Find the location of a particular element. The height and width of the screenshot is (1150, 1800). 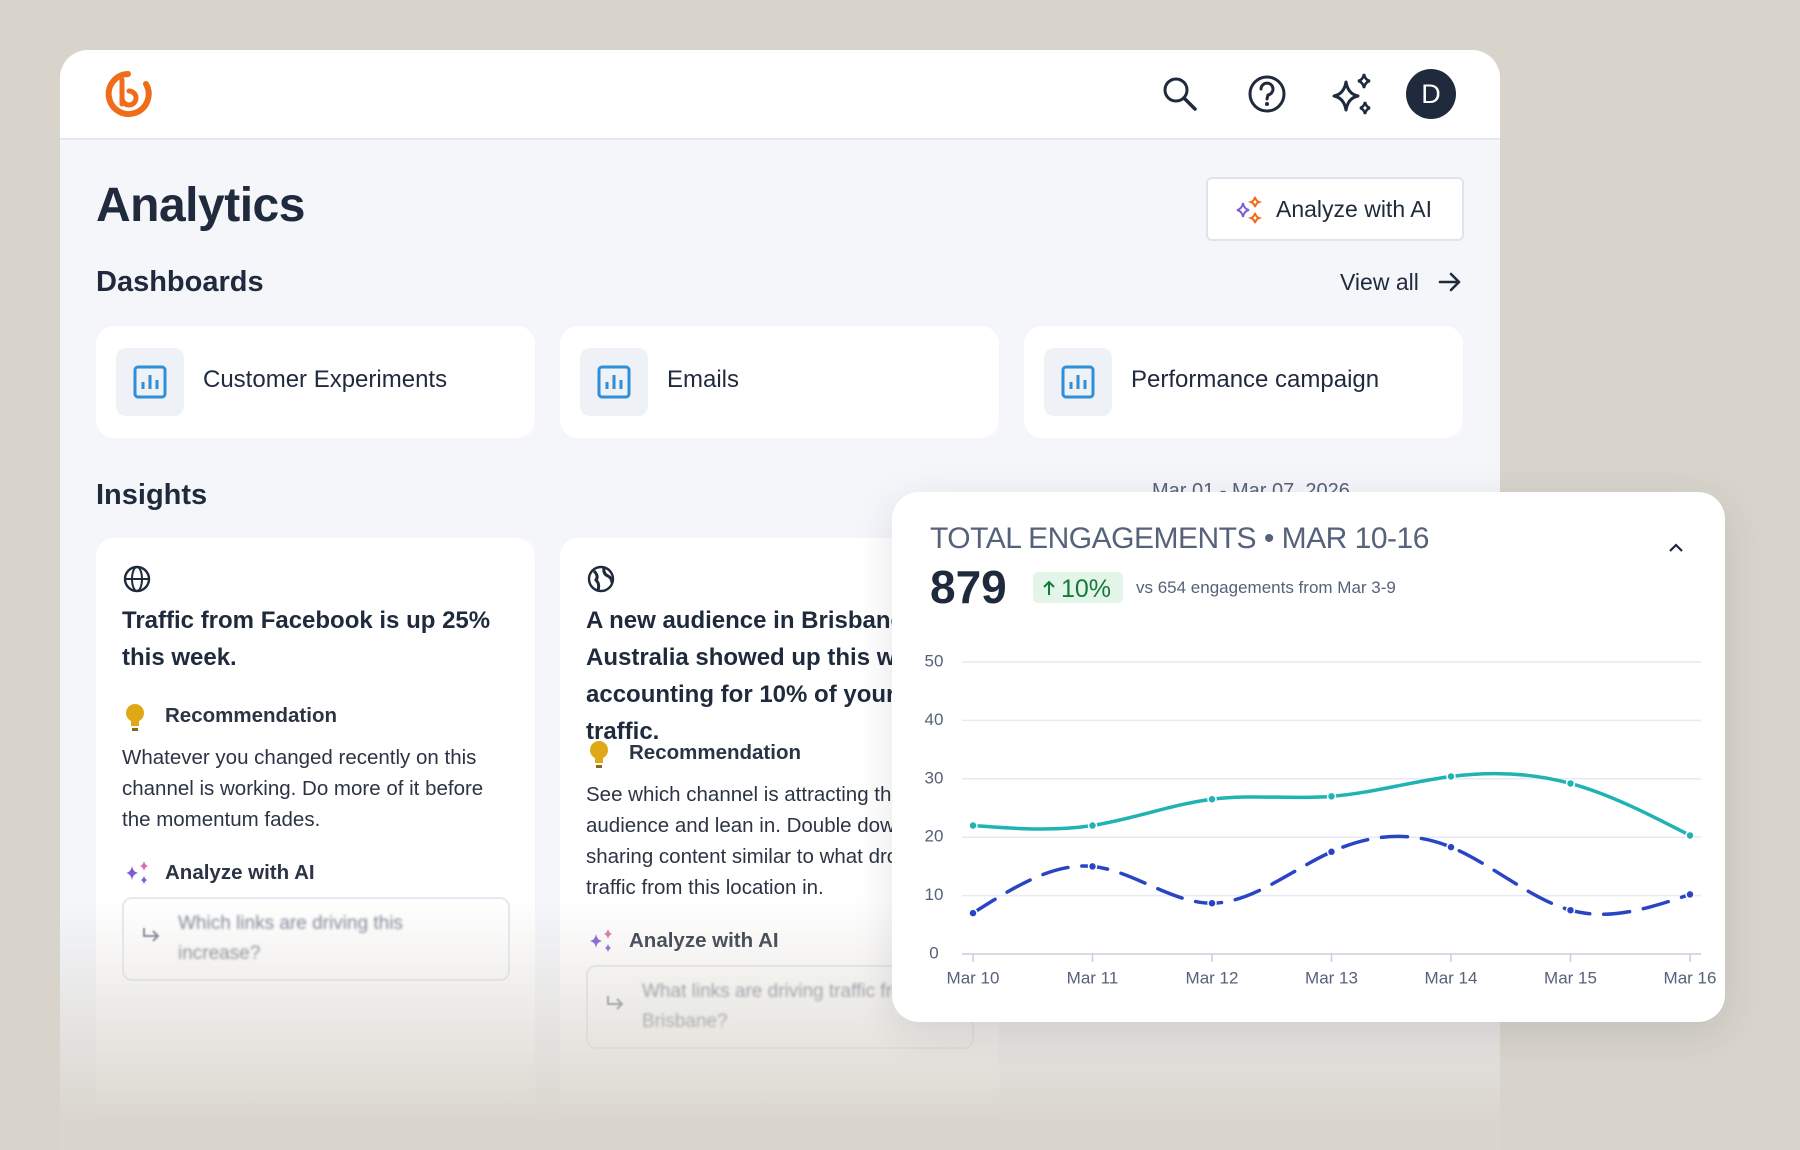

dashboard-card: Performance campaign is located at coordinates (1243, 382).